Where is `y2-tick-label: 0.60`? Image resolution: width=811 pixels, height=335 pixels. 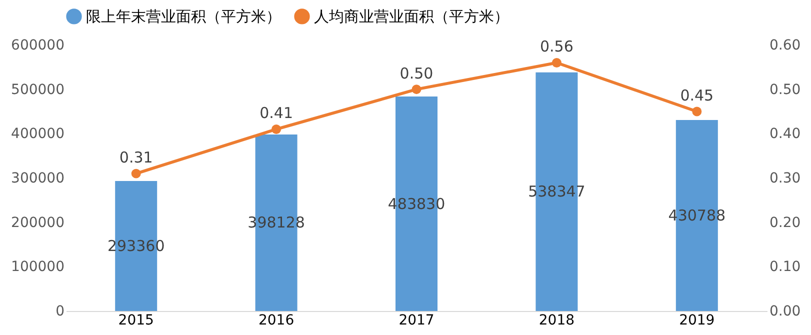
y2-tick-label: 0.60 is located at coordinates (785, 46).